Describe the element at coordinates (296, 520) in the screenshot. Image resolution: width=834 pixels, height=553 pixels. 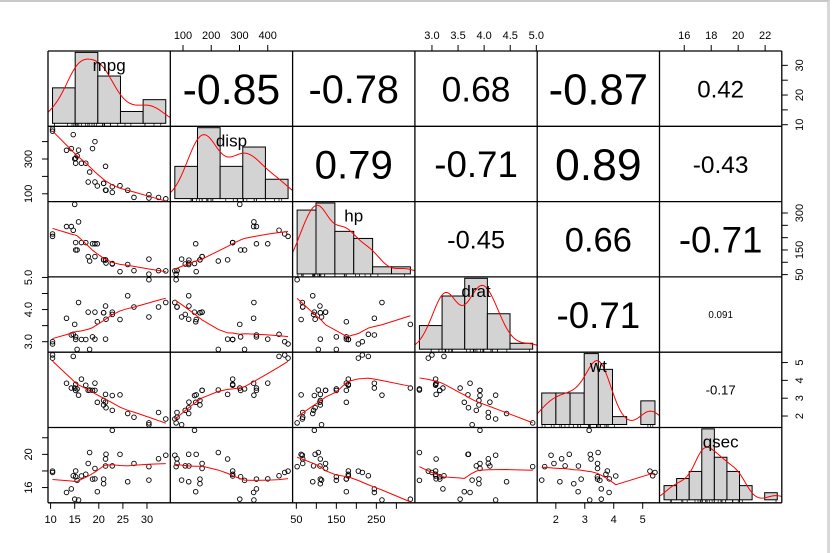
I see `axis-label-hp: 50` at that location.